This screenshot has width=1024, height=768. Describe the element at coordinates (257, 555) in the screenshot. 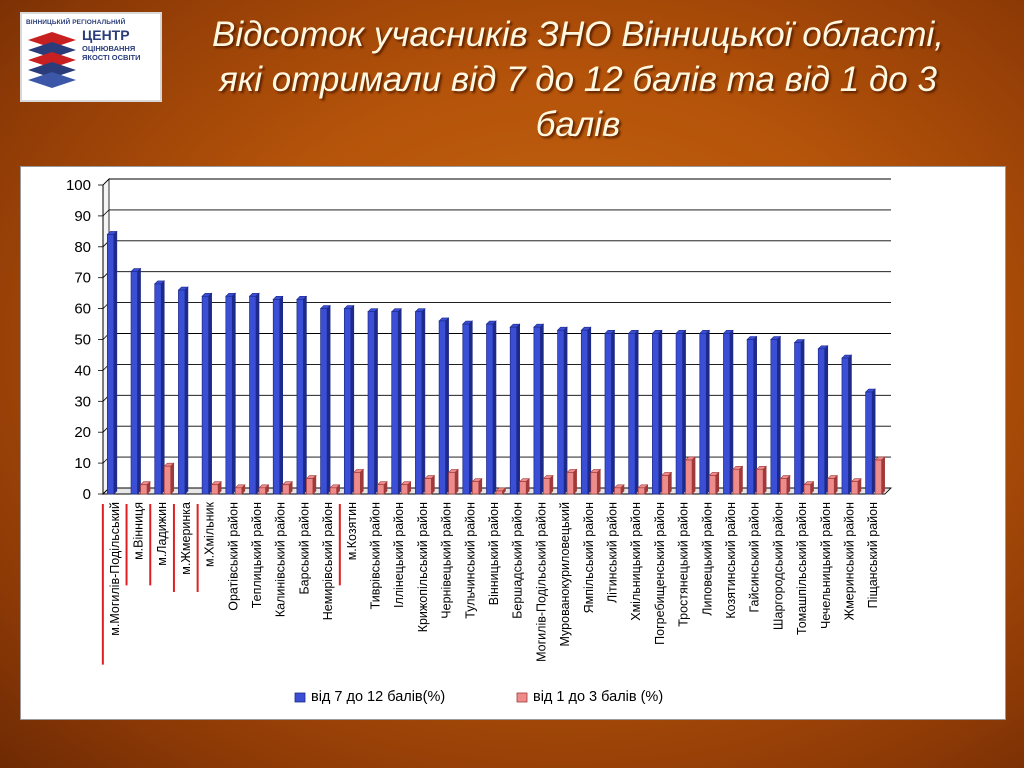

I see `x-tick-label: Теплицький район` at that location.